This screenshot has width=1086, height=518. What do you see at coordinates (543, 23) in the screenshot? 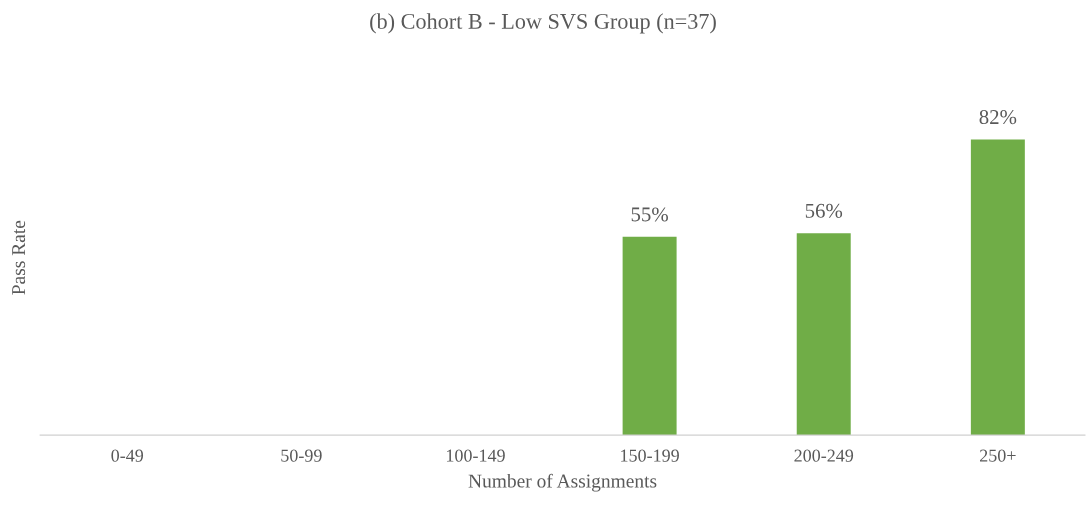
I see `chart-title: (b) Cohort B - Low SVS Group (n=37)` at bounding box center [543, 23].